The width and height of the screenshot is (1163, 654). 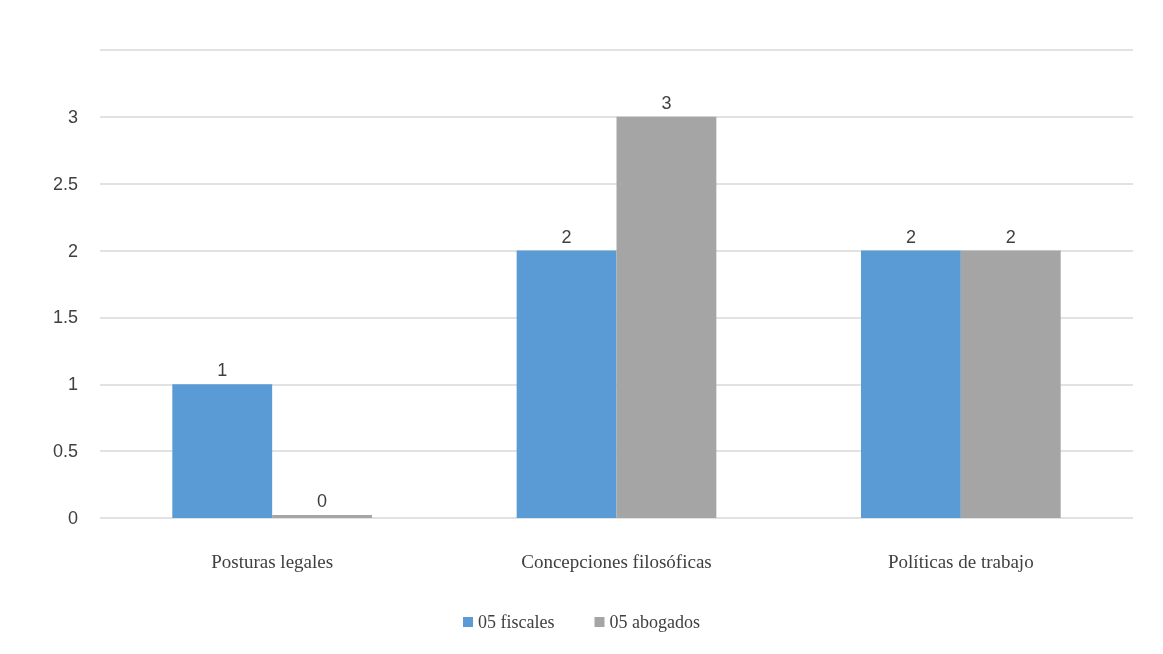 I want to click on y-tick-label: 0.5, so click(x=65, y=451).